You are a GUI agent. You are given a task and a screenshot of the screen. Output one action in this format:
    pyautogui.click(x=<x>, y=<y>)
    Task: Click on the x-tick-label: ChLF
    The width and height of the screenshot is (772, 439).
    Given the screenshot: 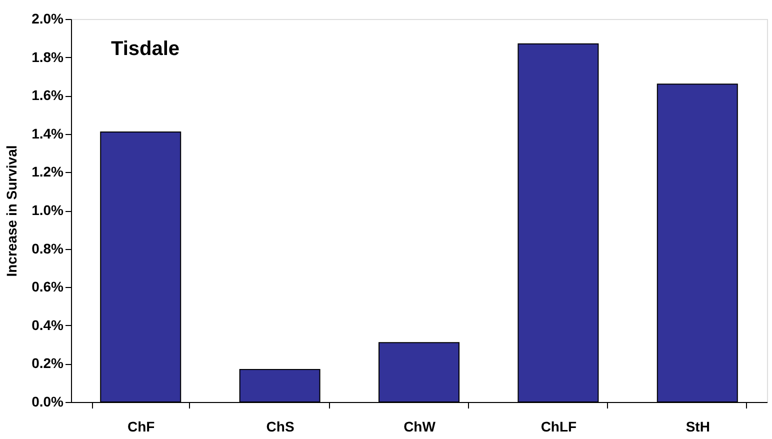 What is the action you would take?
    pyautogui.click(x=559, y=426)
    